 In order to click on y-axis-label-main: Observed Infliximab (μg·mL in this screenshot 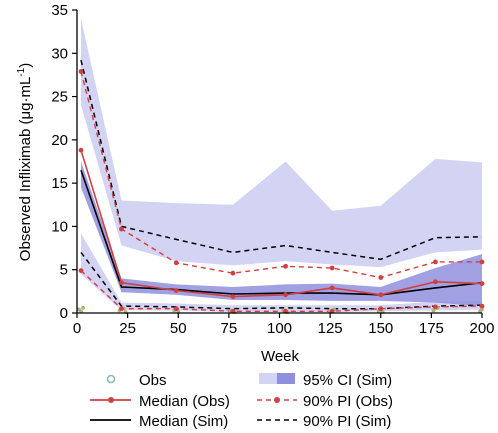, I will do `click(25, 169)`.